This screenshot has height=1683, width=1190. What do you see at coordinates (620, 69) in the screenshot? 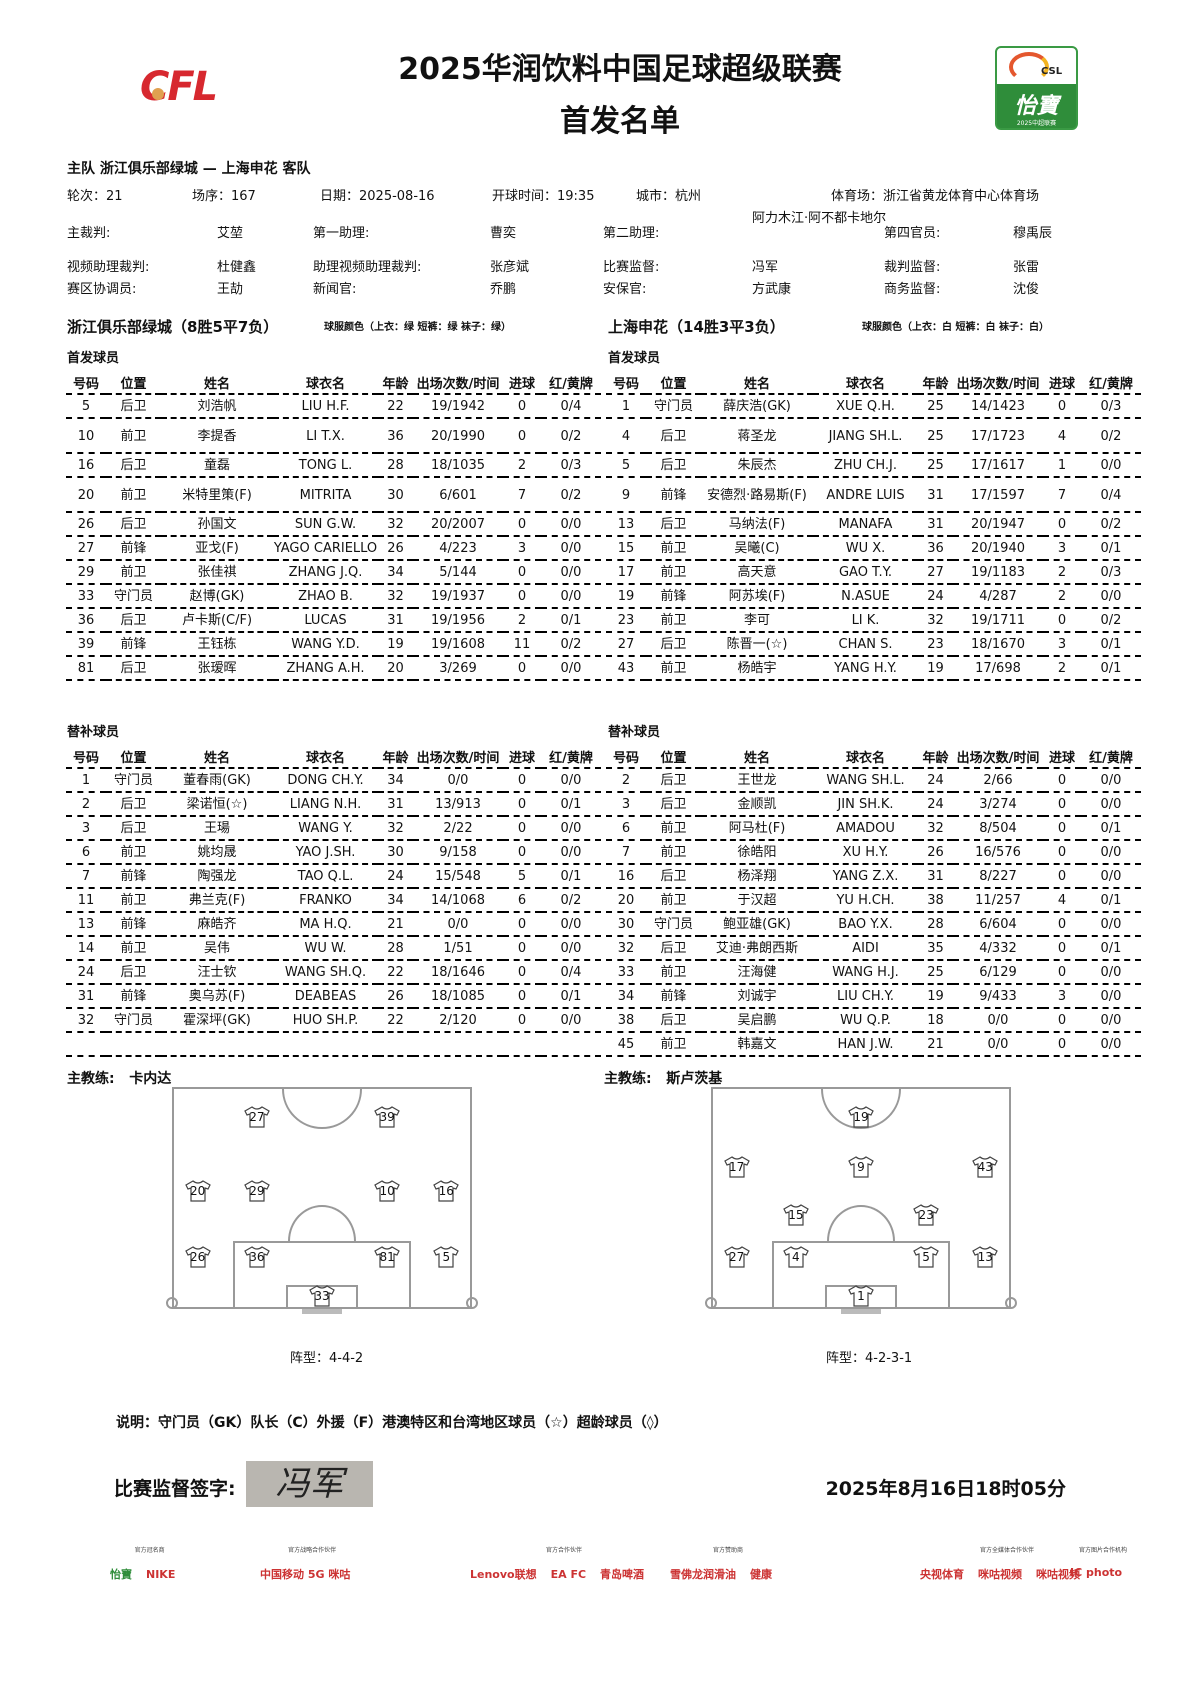
I see `document-title: 2025华润饮料中国足球超级联赛` at bounding box center [620, 69].